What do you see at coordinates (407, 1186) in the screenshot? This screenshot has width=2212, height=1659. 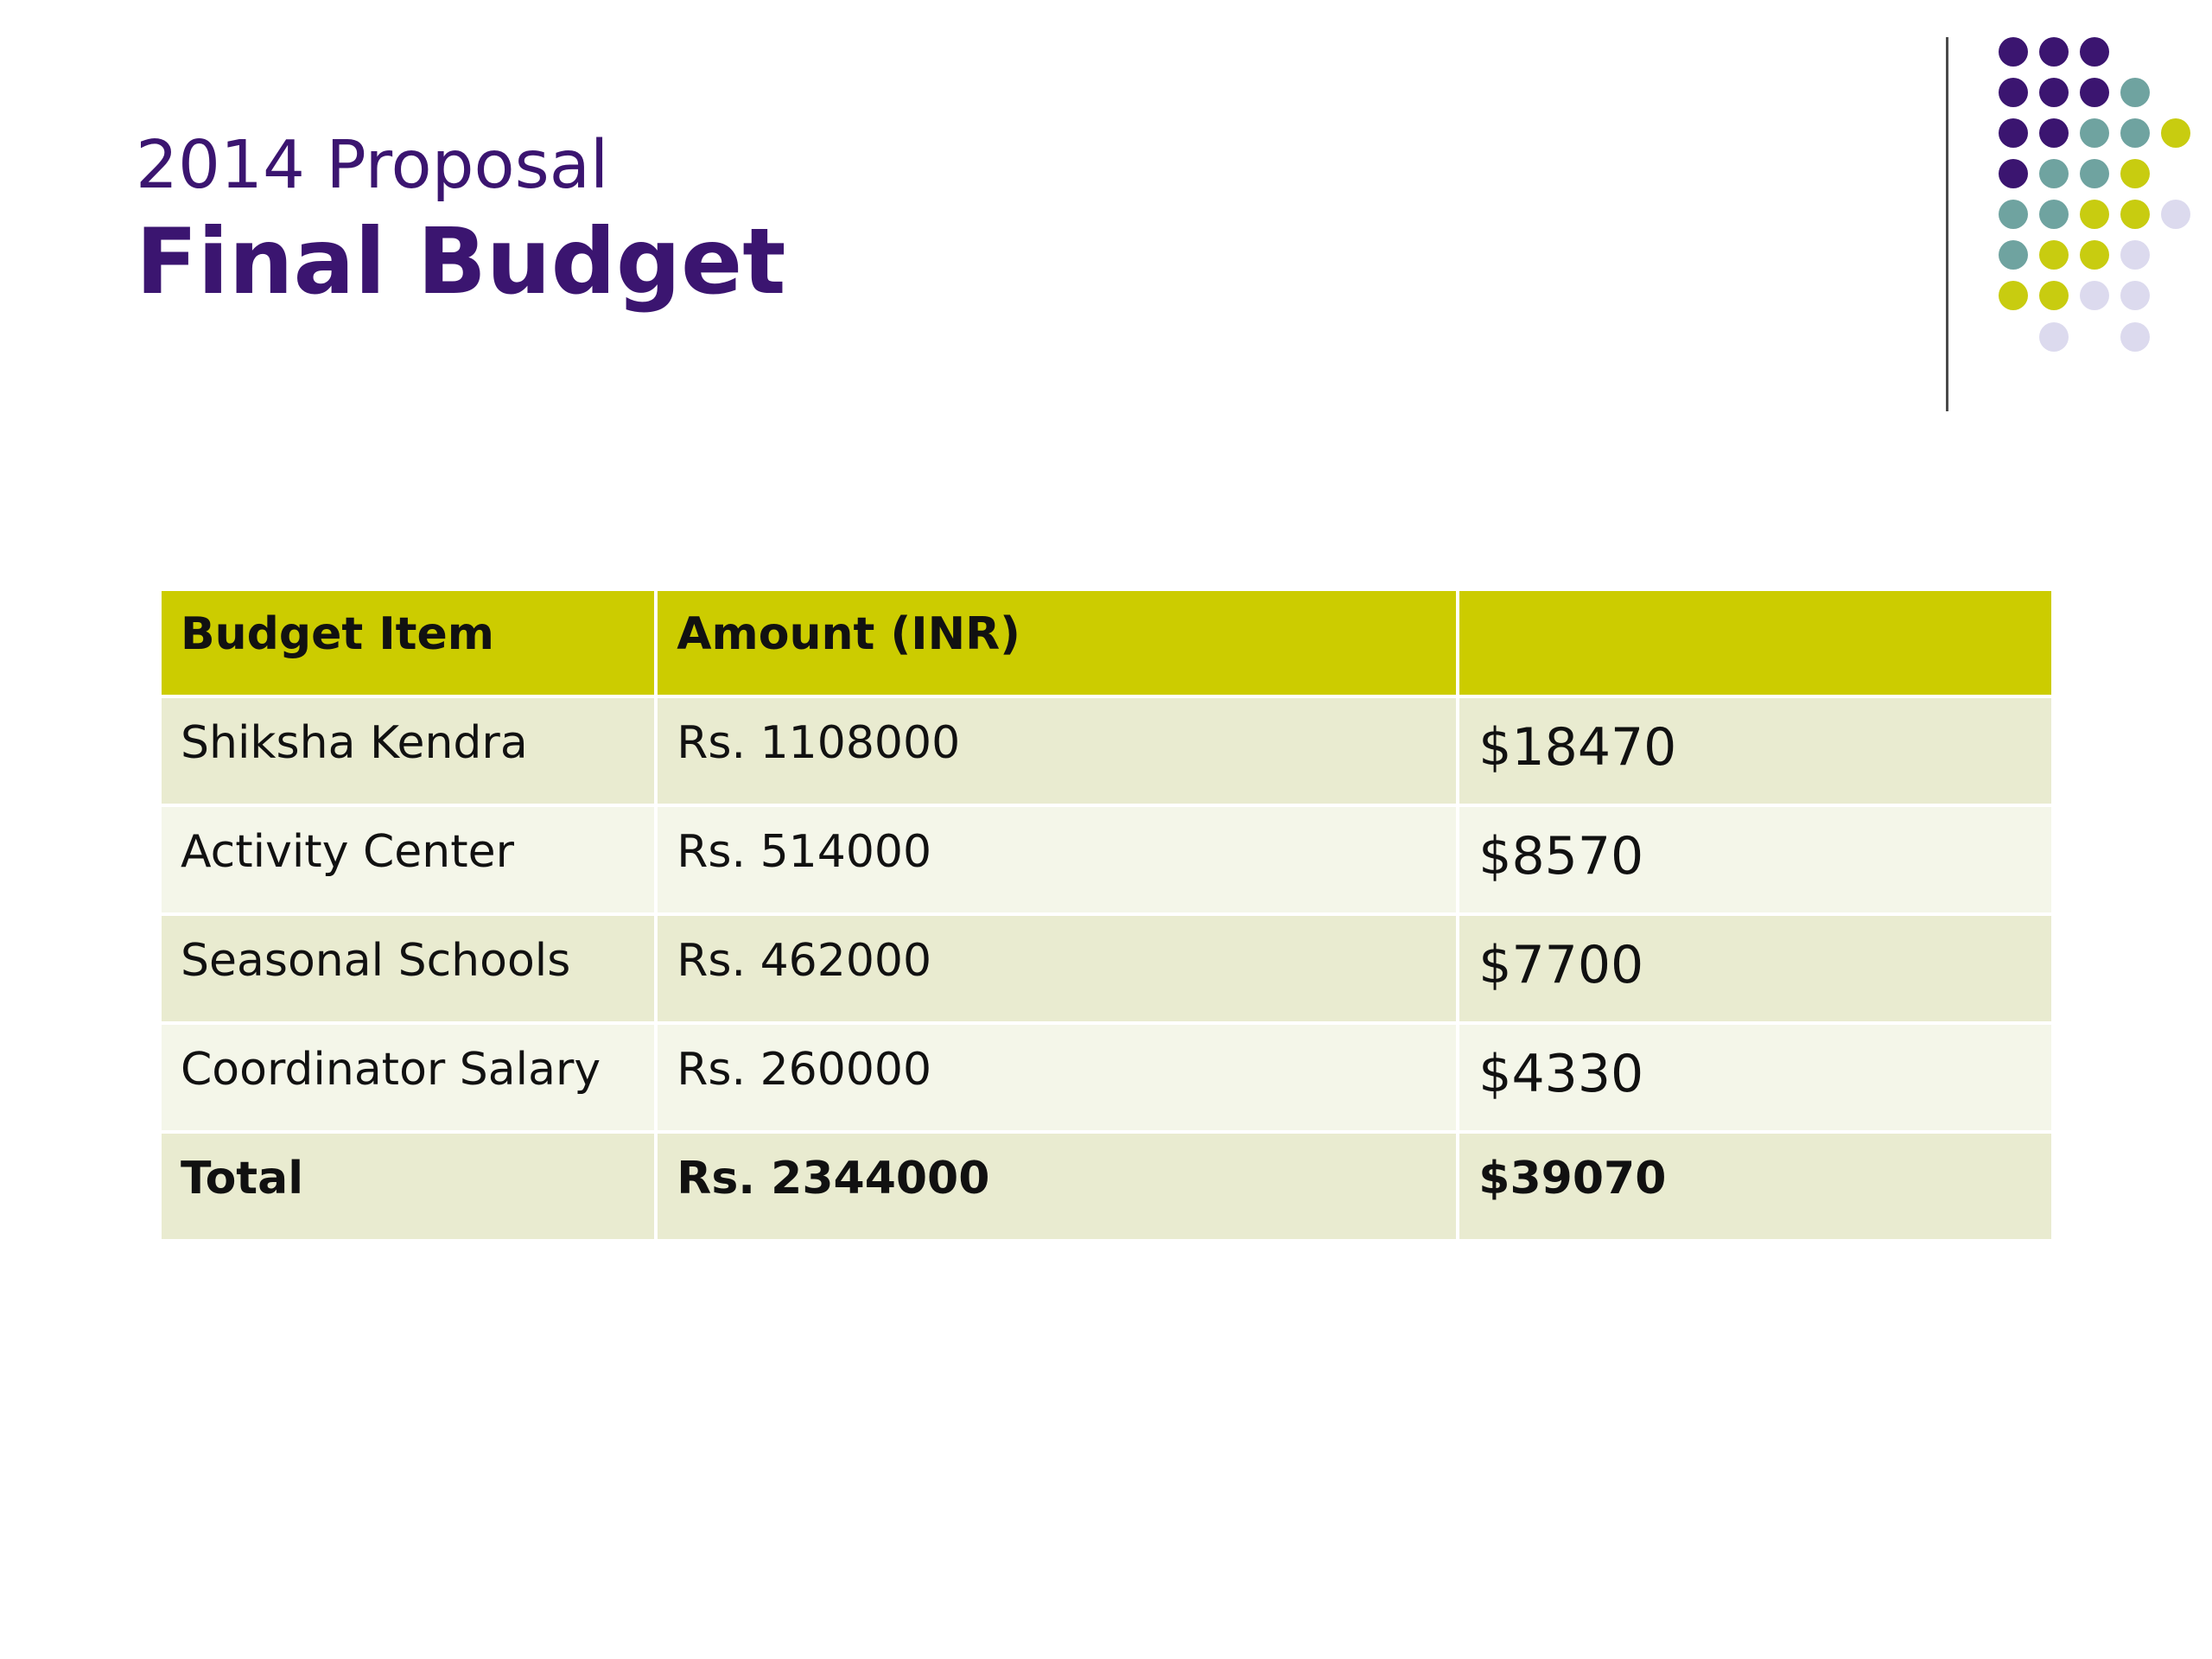 I see `total-label: Total` at bounding box center [407, 1186].